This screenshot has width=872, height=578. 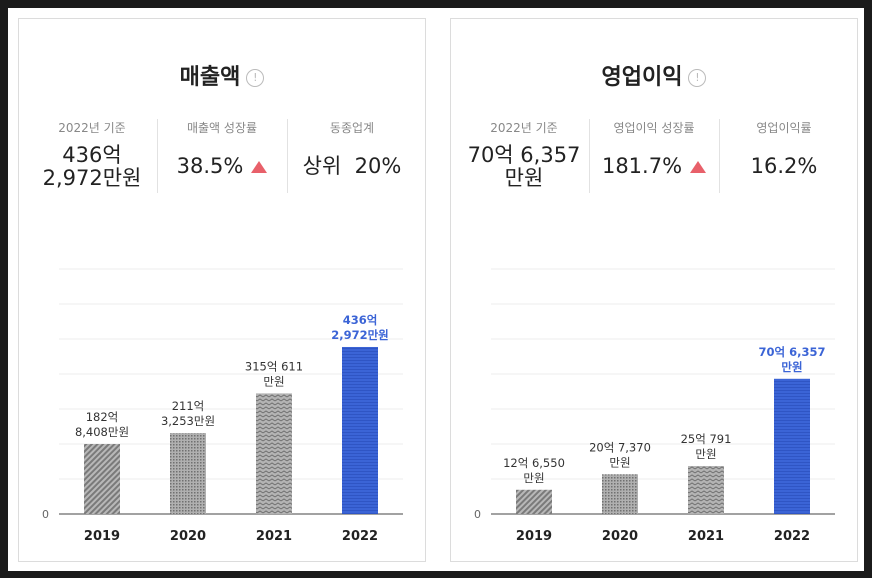 I want to click on stat-growth-rate: 영업이익 성장률 181.7%, so click(x=654, y=156).